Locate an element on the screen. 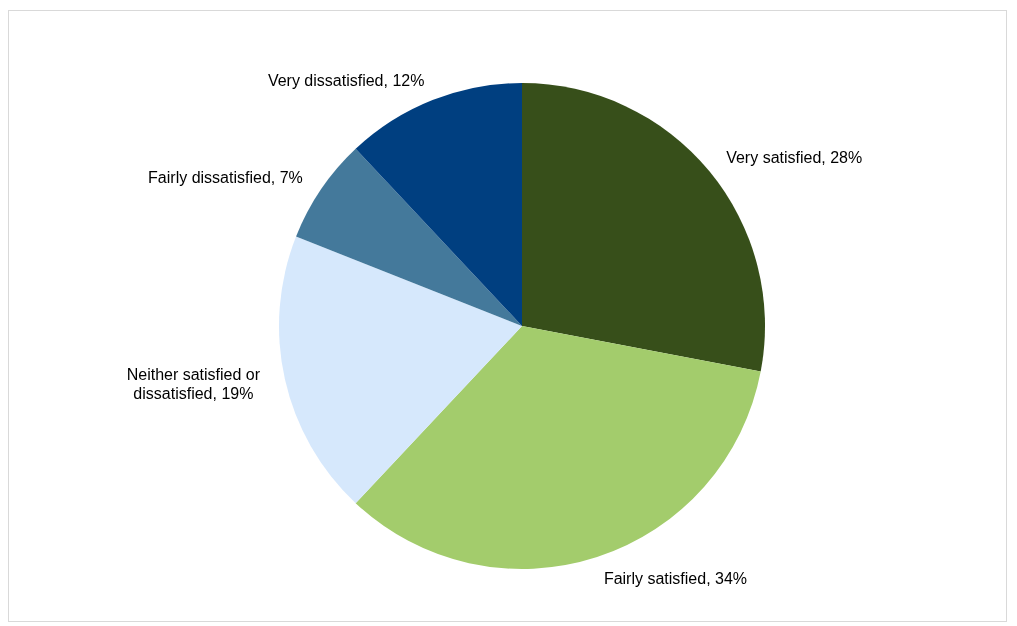  slice-label: Very satisfied, 28% is located at coordinates (794, 157).